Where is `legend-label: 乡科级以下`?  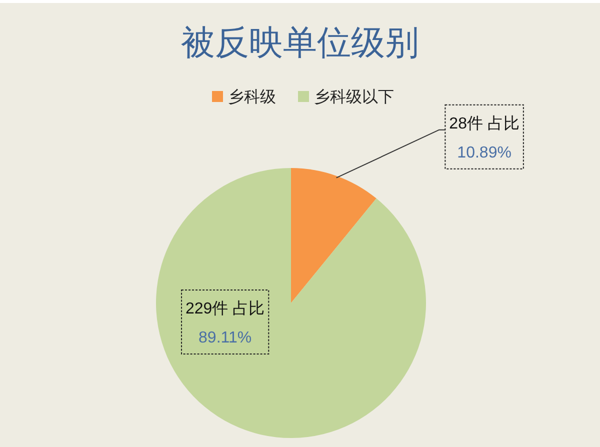
legend-label: 乡科级以下 is located at coordinates (354, 97).